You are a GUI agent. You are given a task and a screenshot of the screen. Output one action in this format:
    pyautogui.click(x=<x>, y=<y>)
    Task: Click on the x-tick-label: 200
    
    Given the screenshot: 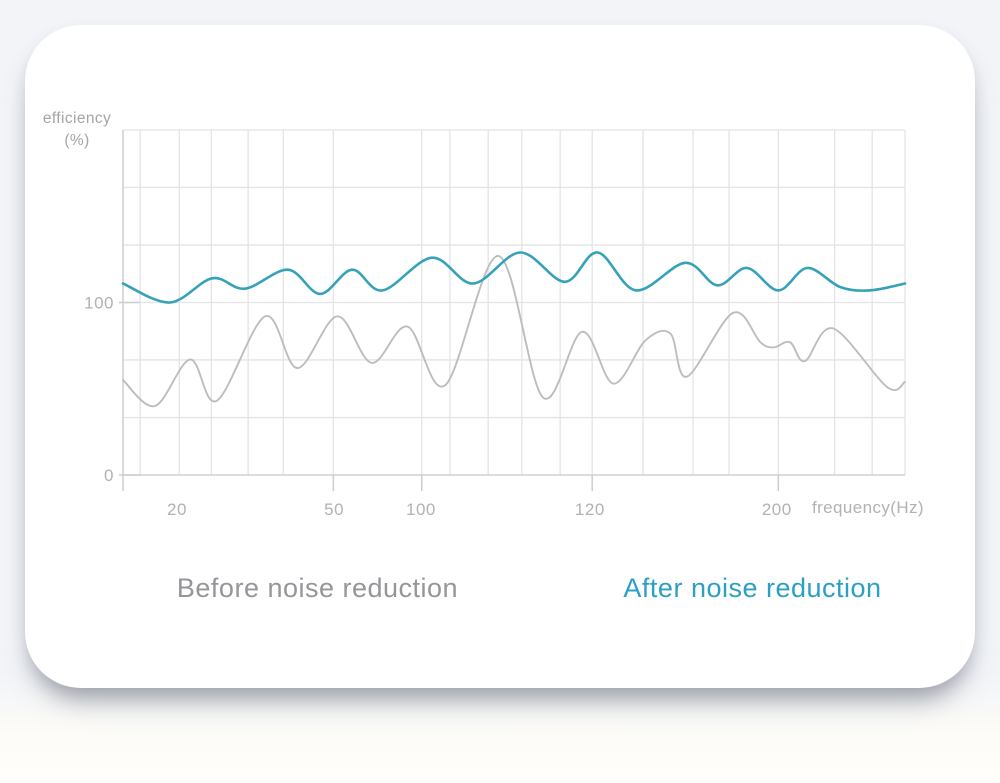 What is the action you would take?
    pyautogui.click(x=777, y=509)
    